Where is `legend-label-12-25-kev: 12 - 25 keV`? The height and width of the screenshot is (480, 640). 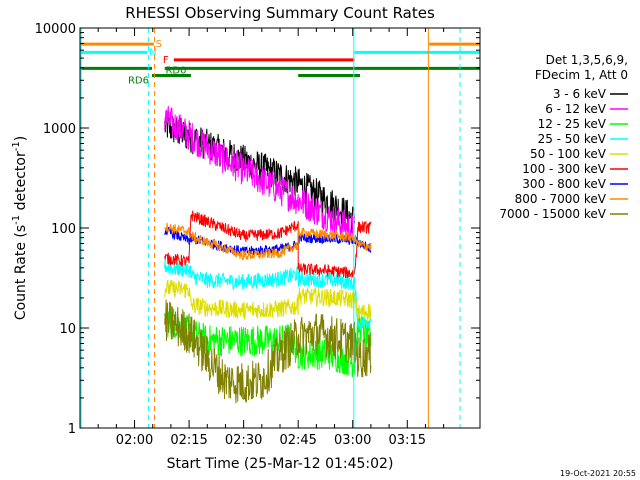
legend-label-12-25-kev: 12 - 25 keV is located at coordinates (572, 124).